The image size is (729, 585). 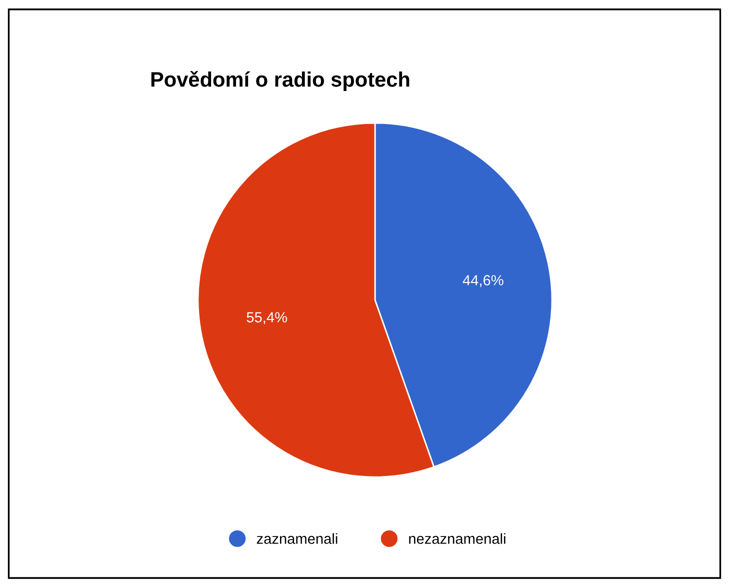 What do you see at coordinates (280, 81) in the screenshot?
I see `chart-title: Povědomí o radio spotech` at bounding box center [280, 81].